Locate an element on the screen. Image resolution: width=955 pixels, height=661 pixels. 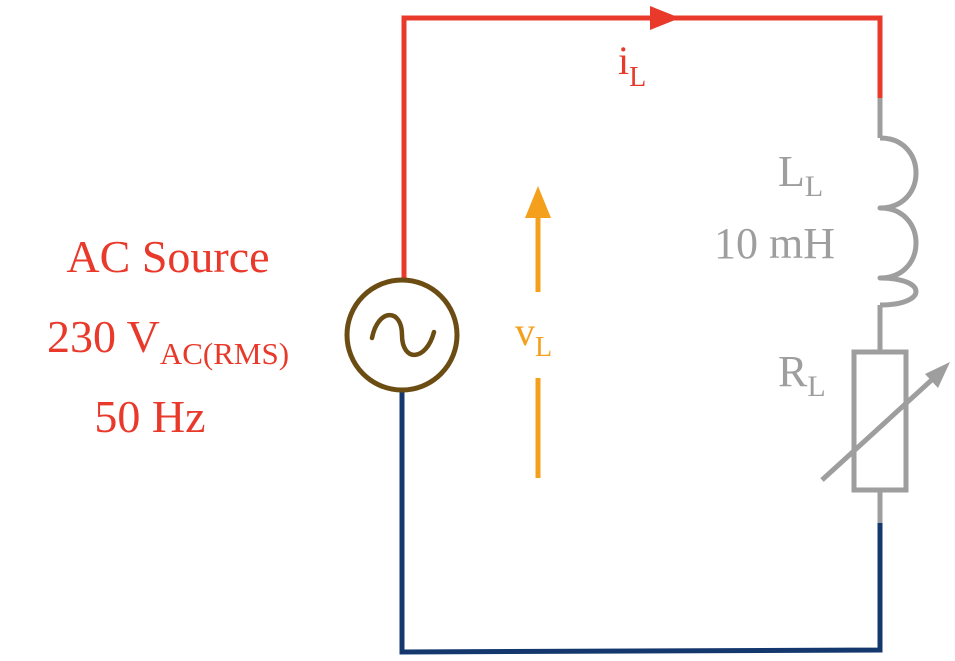
coil-icon is located at coordinates (898, 221).